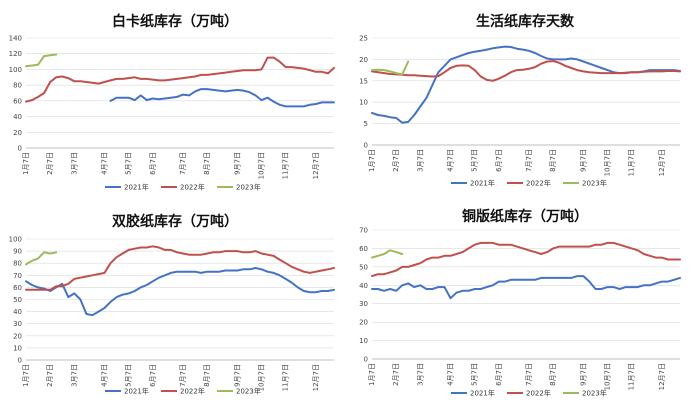 The height and width of the screenshot is (414, 700). Describe the element at coordinates (17, 252) in the screenshot. I see `y-tick-label: 90` at that location.